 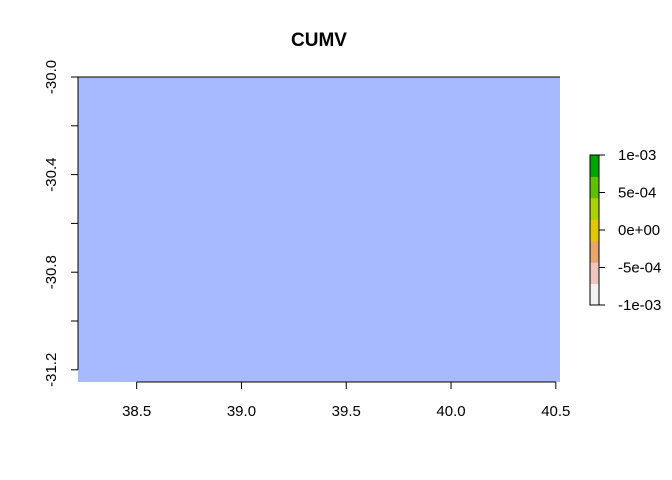 I want to click on legend-tick-label: 0e+00, so click(x=639, y=230).